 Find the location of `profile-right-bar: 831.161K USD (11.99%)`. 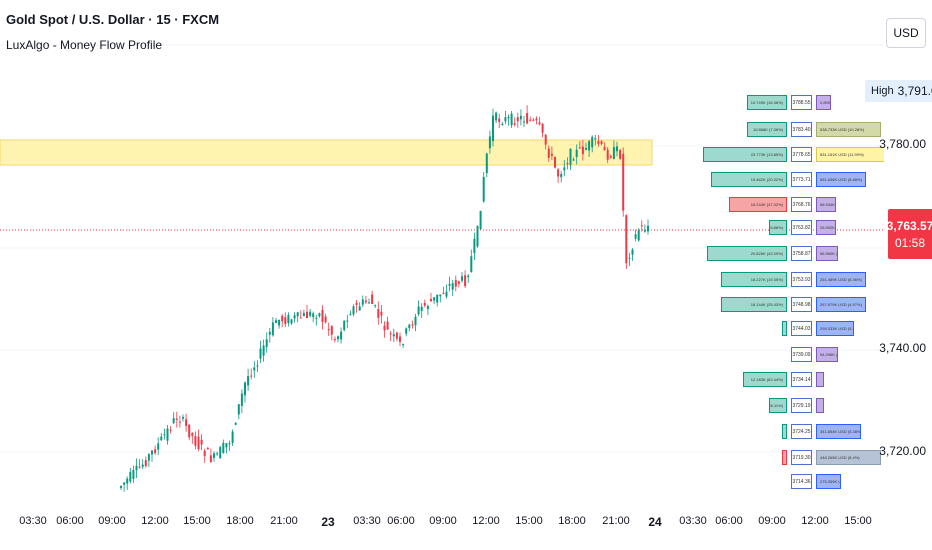

profile-right-bar: 831.161K USD (11.99%) is located at coordinates (850, 154).